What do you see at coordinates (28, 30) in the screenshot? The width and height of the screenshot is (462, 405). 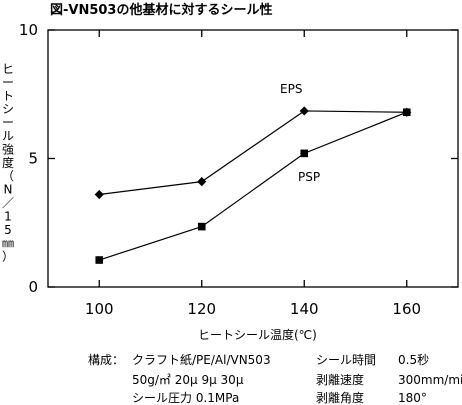 I see `y-tick-label: 10` at bounding box center [28, 30].